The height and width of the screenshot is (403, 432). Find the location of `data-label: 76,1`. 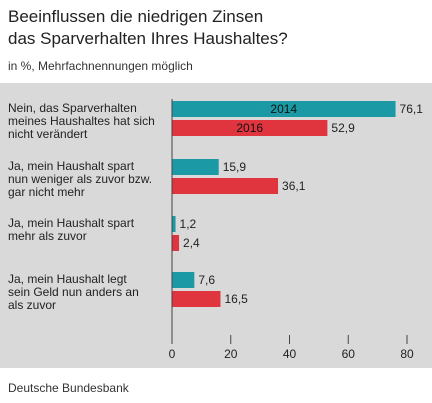

data-label: 76,1 is located at coordinates (412, 109).